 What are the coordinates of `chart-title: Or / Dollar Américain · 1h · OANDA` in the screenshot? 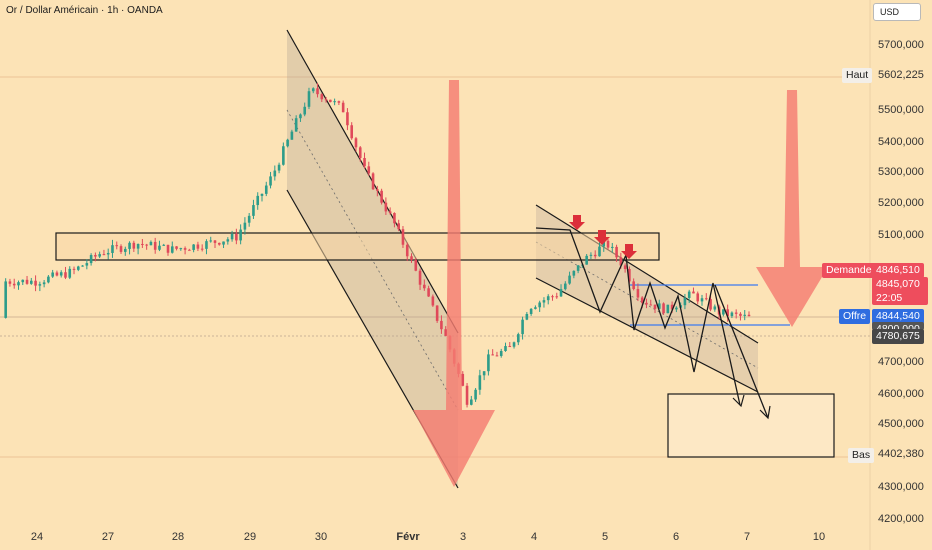 It's located at (84, 10).